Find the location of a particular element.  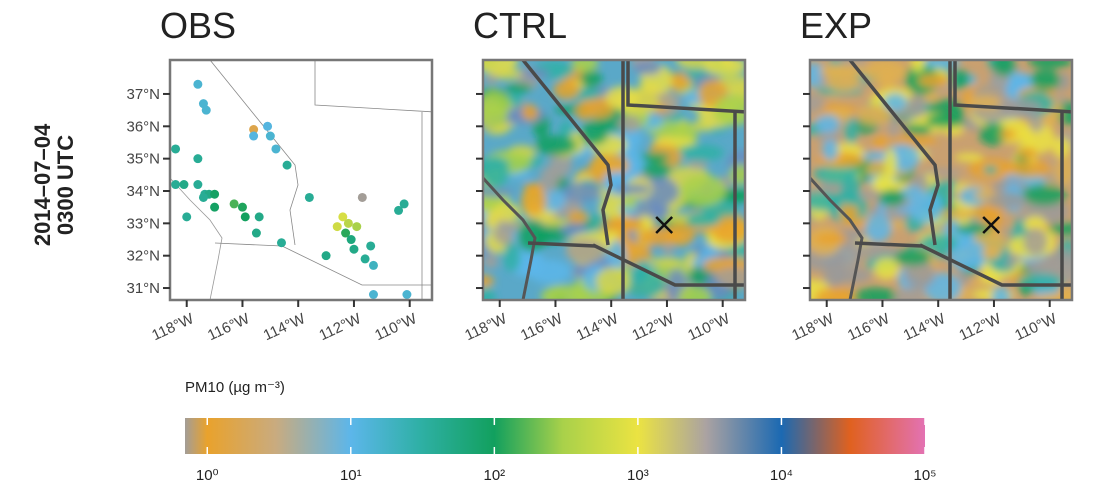

row-label: 0300 UTC is located at coordinates (65, 185).